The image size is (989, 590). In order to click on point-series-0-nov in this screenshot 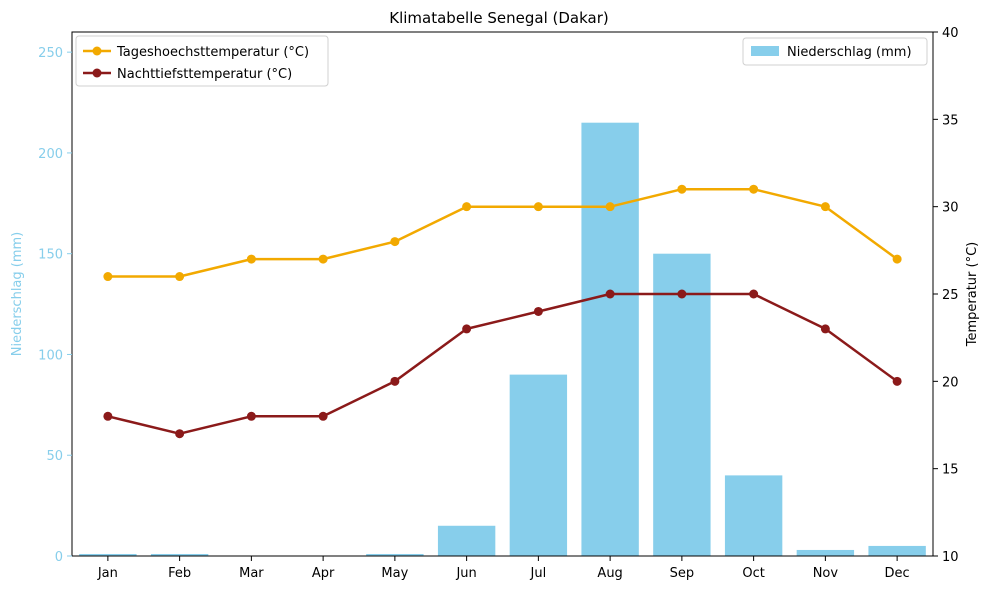, I will do `click(825, 207)`.